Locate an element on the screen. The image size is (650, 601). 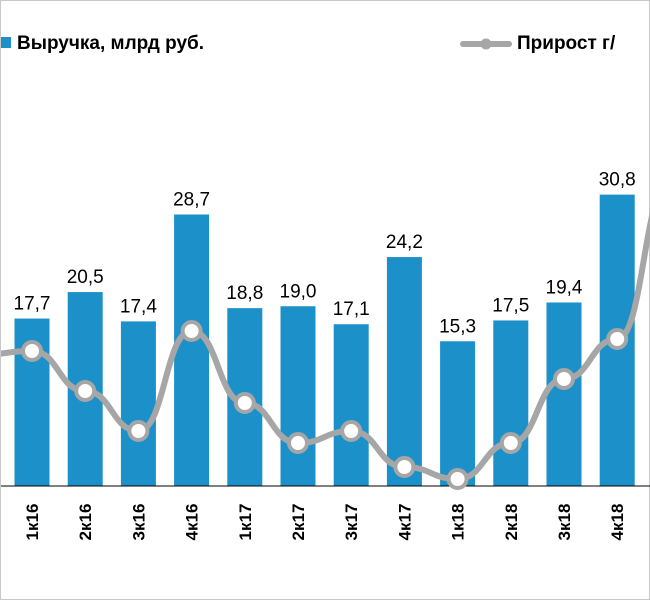
x-tick-label: 3к16 is located at coordinates (138, 522).